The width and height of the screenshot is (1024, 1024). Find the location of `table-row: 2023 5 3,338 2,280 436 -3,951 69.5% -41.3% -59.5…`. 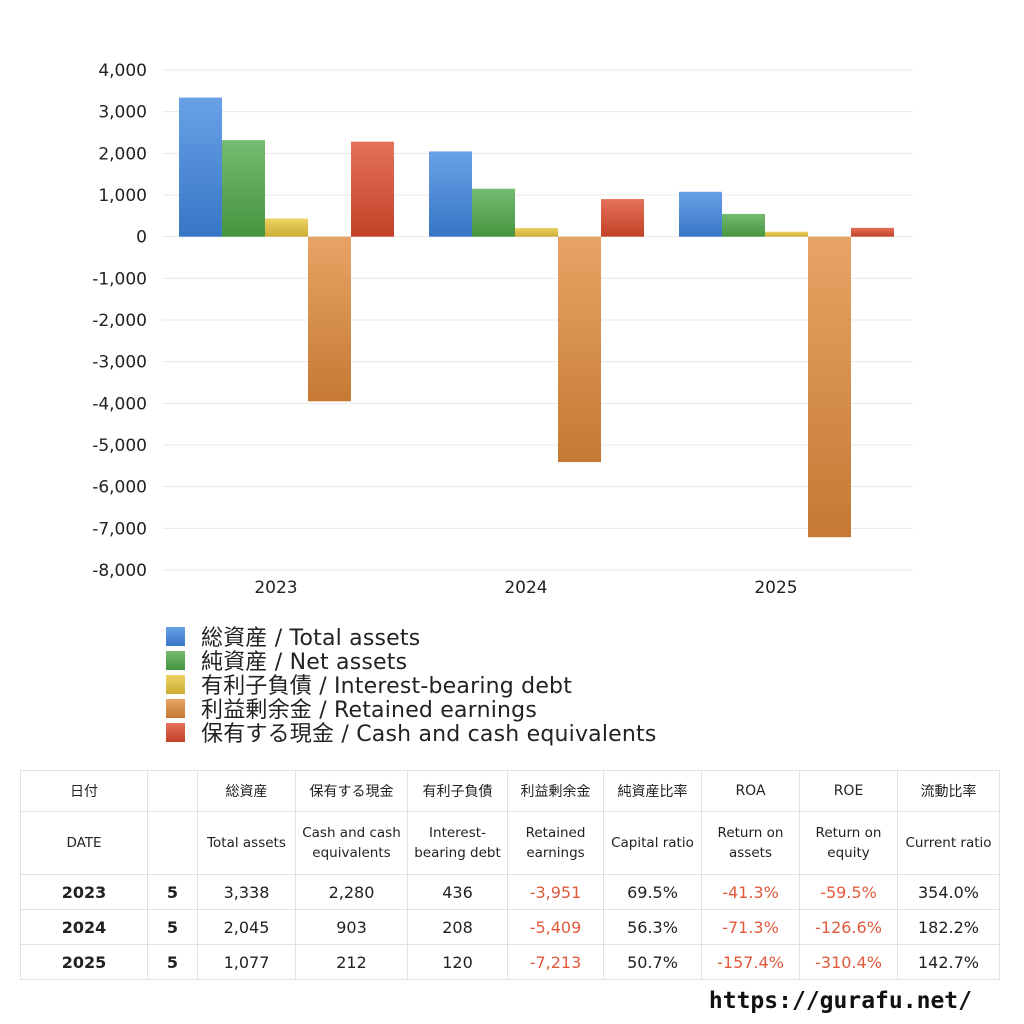

table-row: 2023 5 3,338 2,280 436 -3,951 69.5% -41.3% -59.5… is located at coordinates (510, 892).